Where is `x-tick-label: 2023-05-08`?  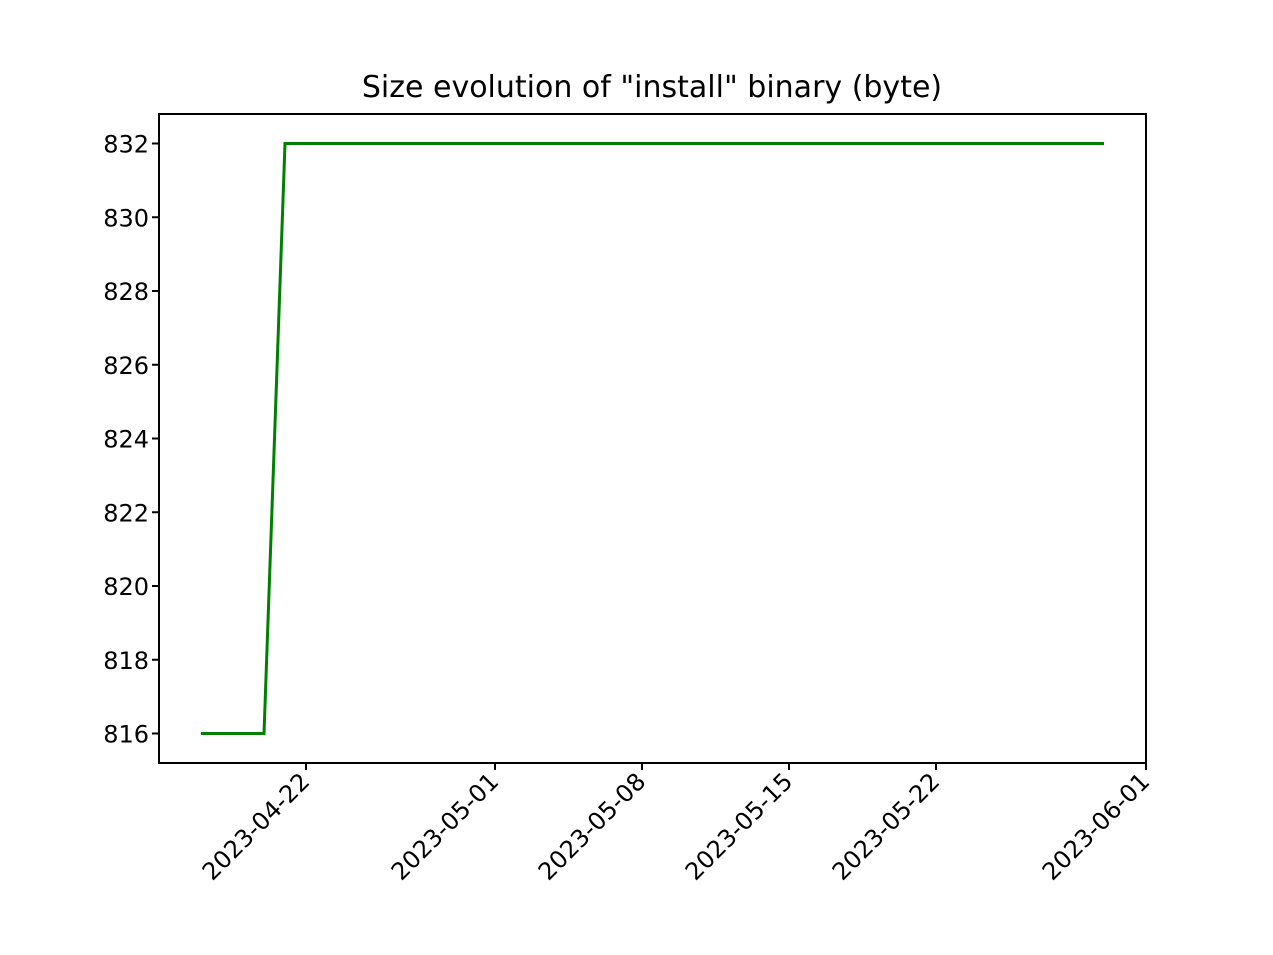
x-tick-label: 2023-05-08 is located at coordinates (592, 826).